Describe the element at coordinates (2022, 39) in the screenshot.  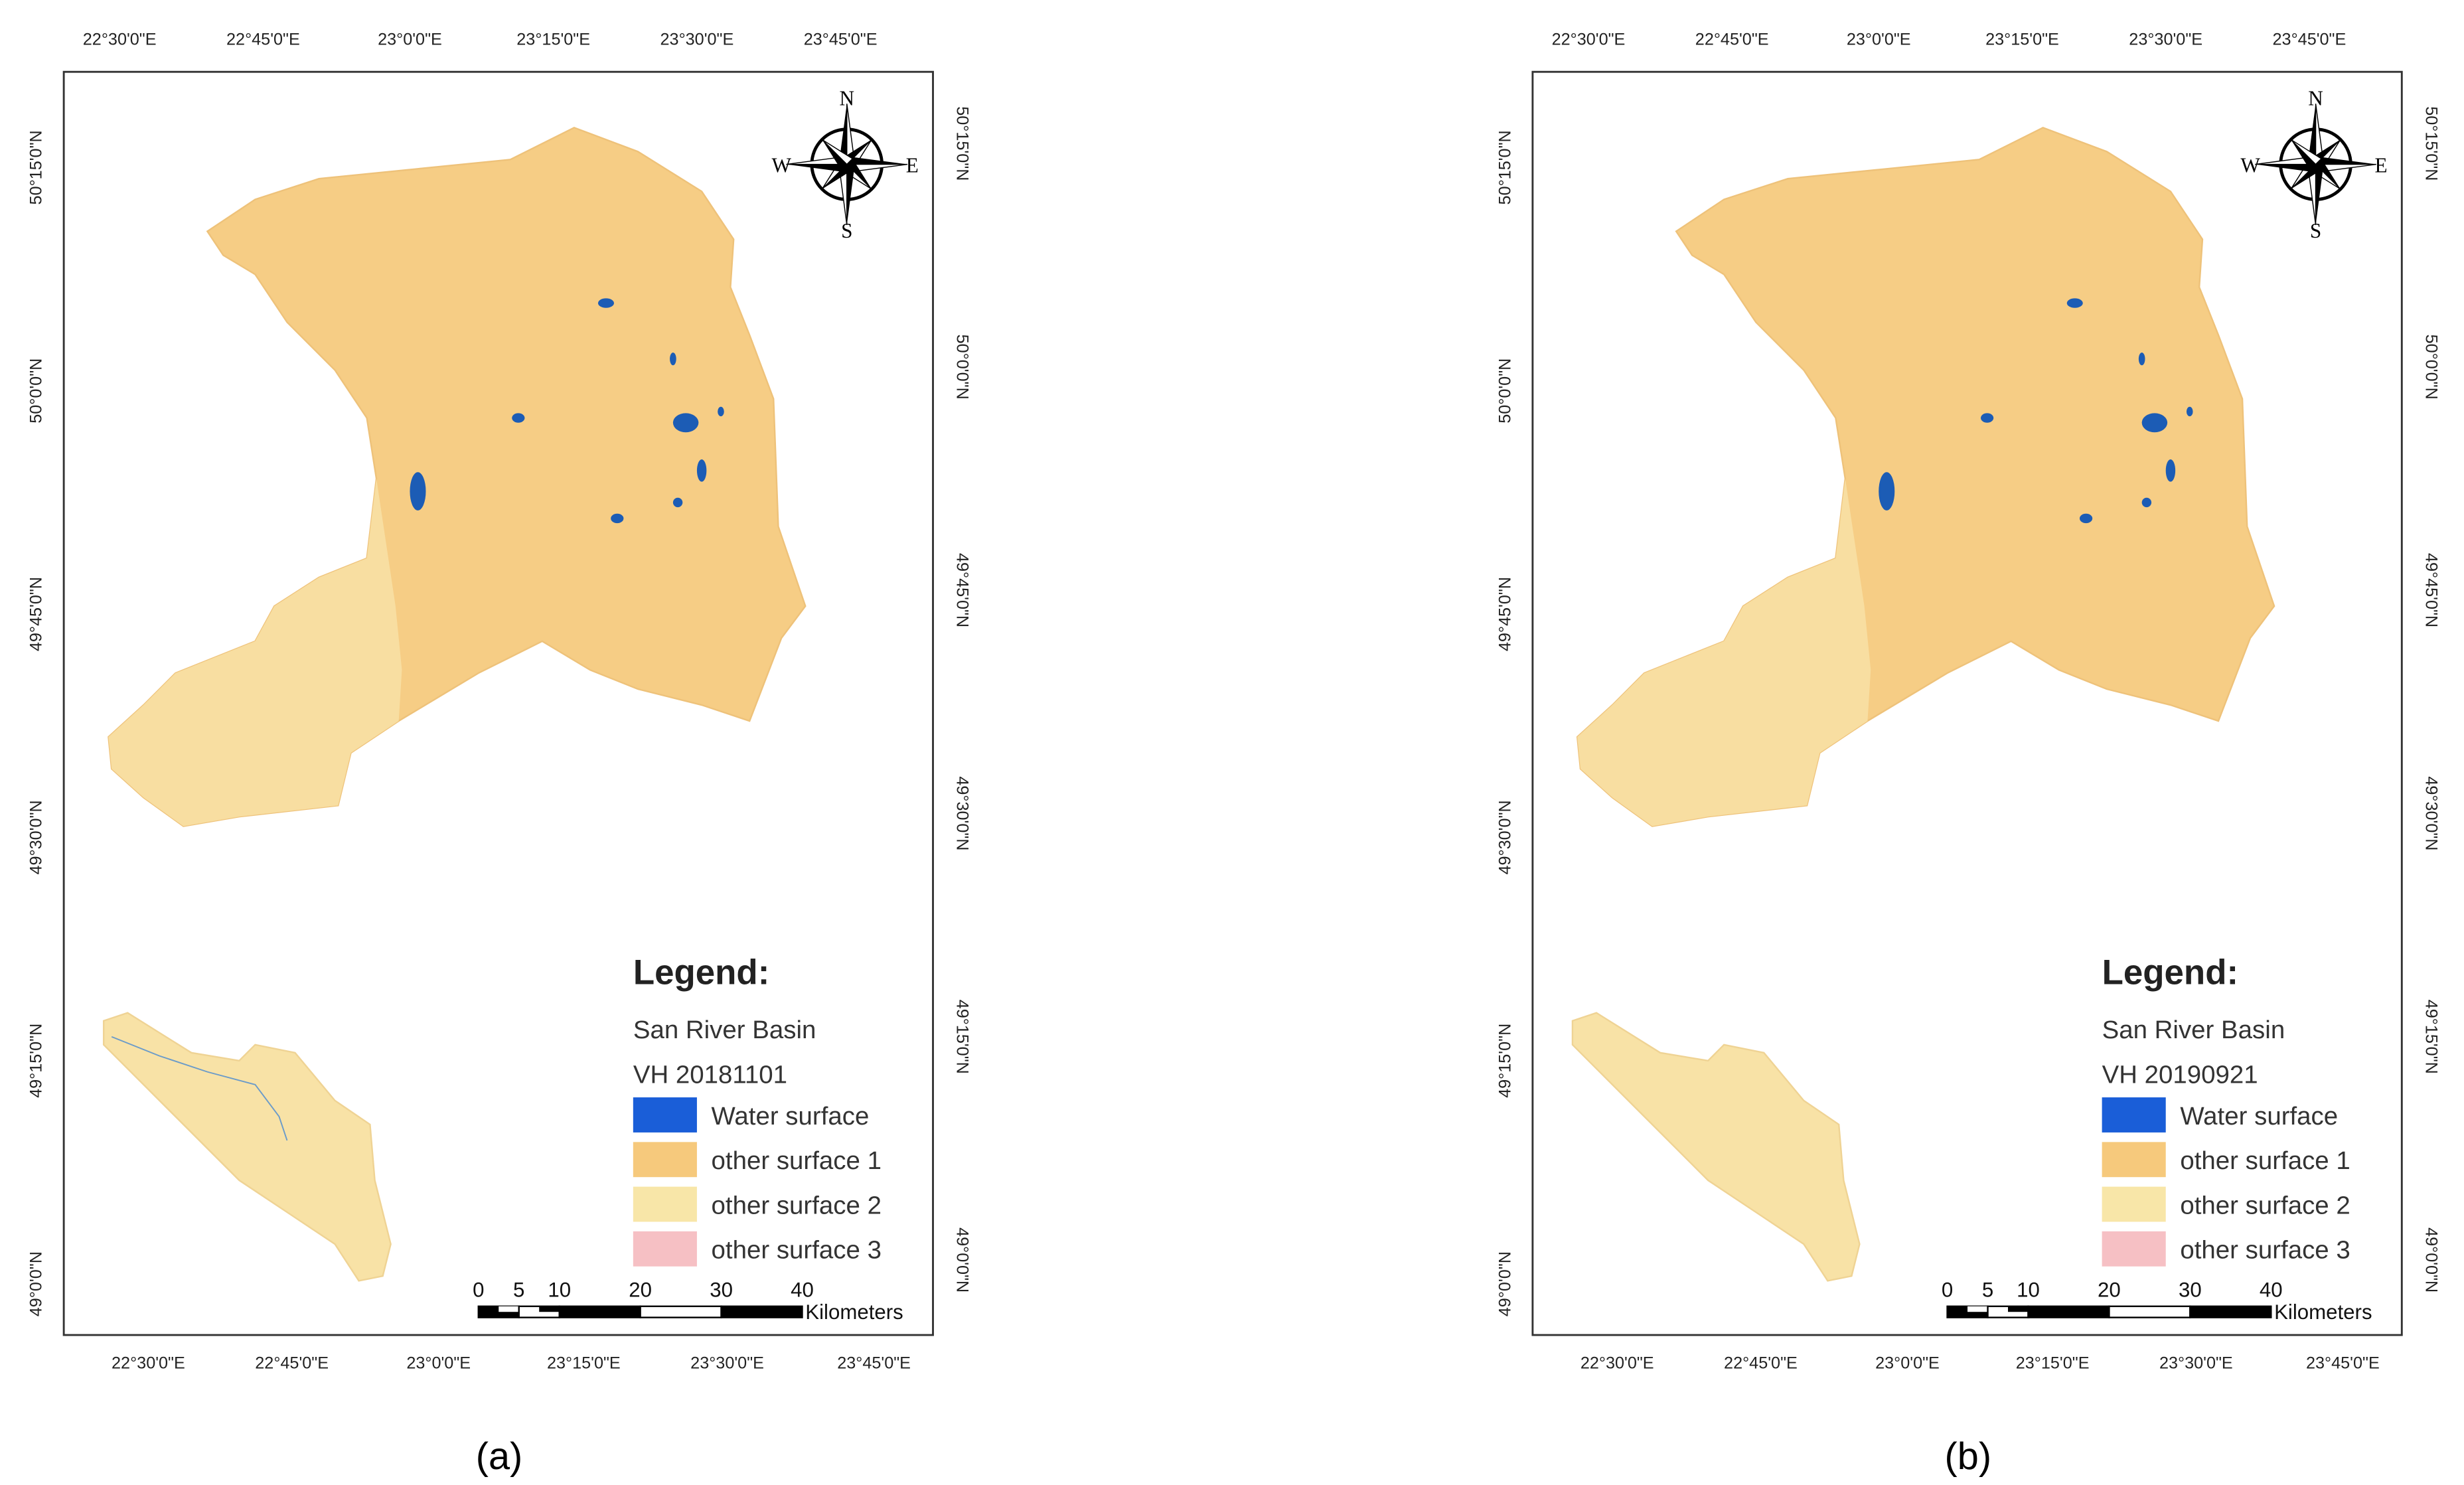
I see `top-tick-label: 23°15'0"E` at that location.